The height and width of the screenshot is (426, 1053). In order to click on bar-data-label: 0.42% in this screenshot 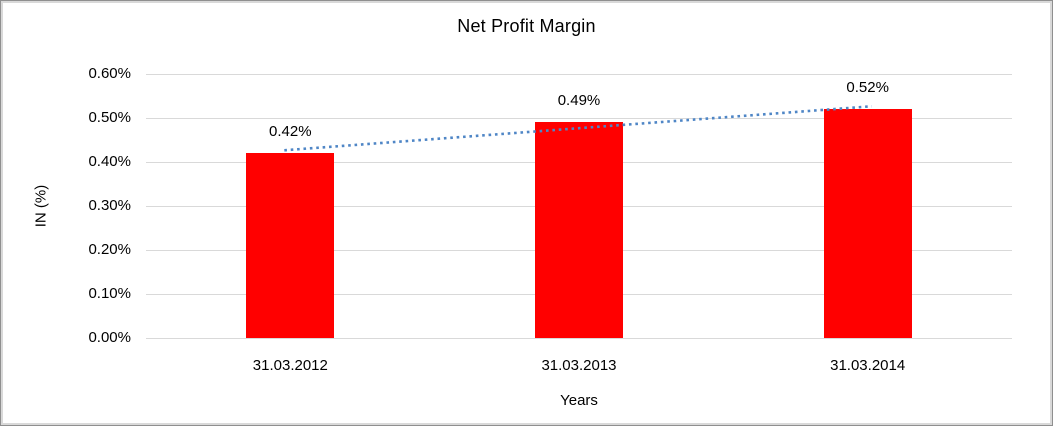, I will do `click(290, 132)`.